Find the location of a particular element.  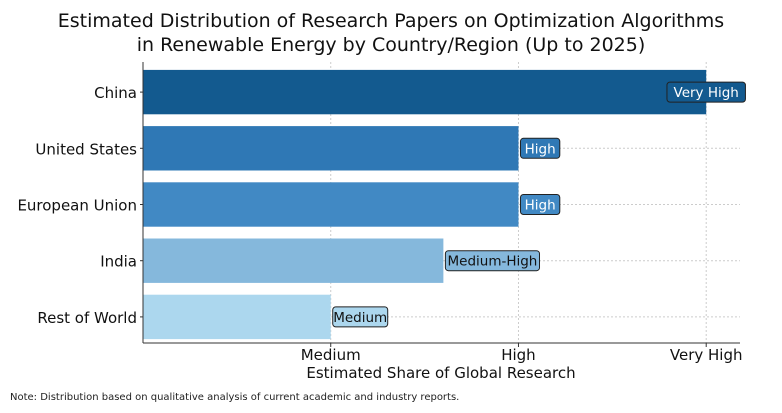

x-tick-label: High is located at coordinates (518, 355).